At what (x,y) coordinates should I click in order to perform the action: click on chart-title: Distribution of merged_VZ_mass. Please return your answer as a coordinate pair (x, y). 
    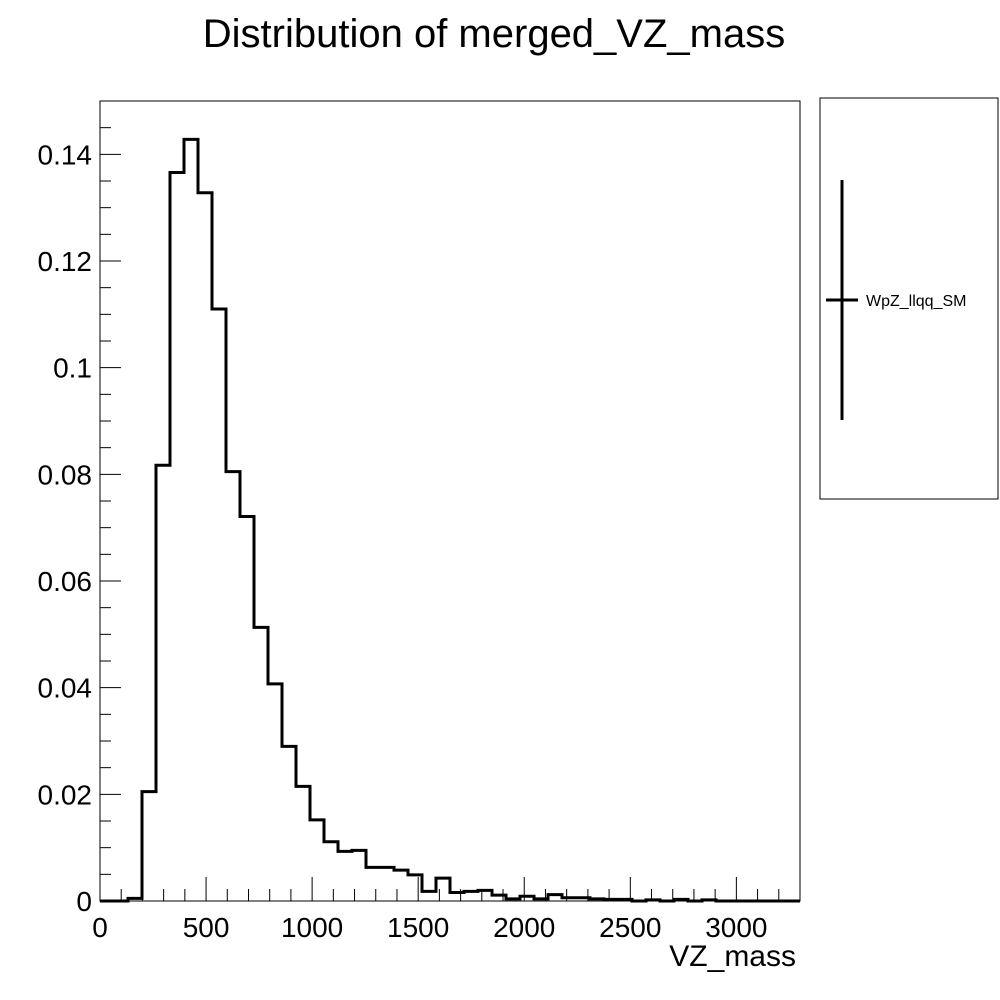
    Looking at the image, I should click on (494, 34).